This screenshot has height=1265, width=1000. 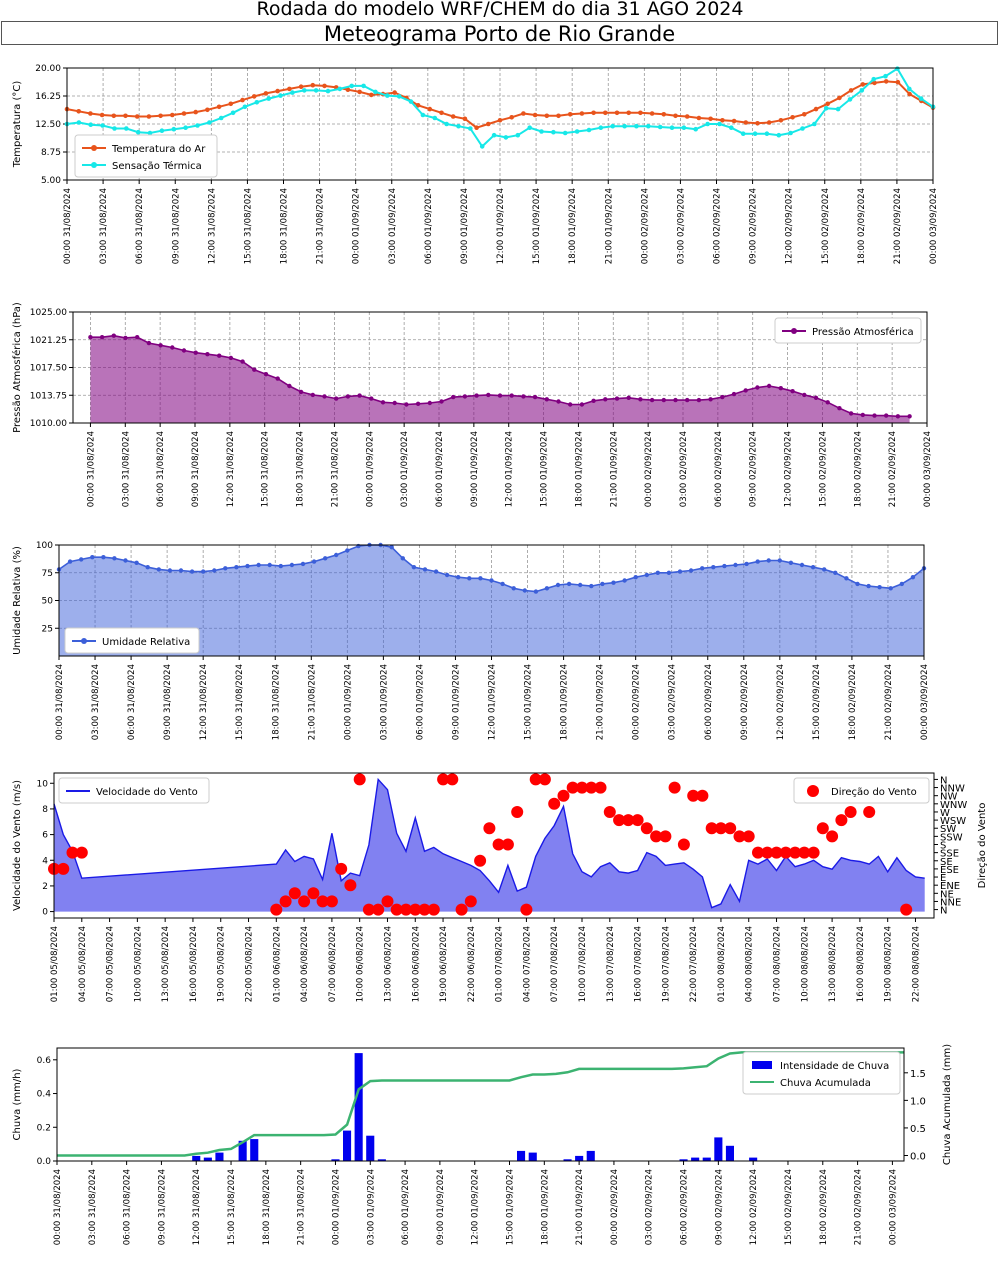 I want to click on humidity-x-label: 21:00 02/09/2024, so click(x=889, y=702).